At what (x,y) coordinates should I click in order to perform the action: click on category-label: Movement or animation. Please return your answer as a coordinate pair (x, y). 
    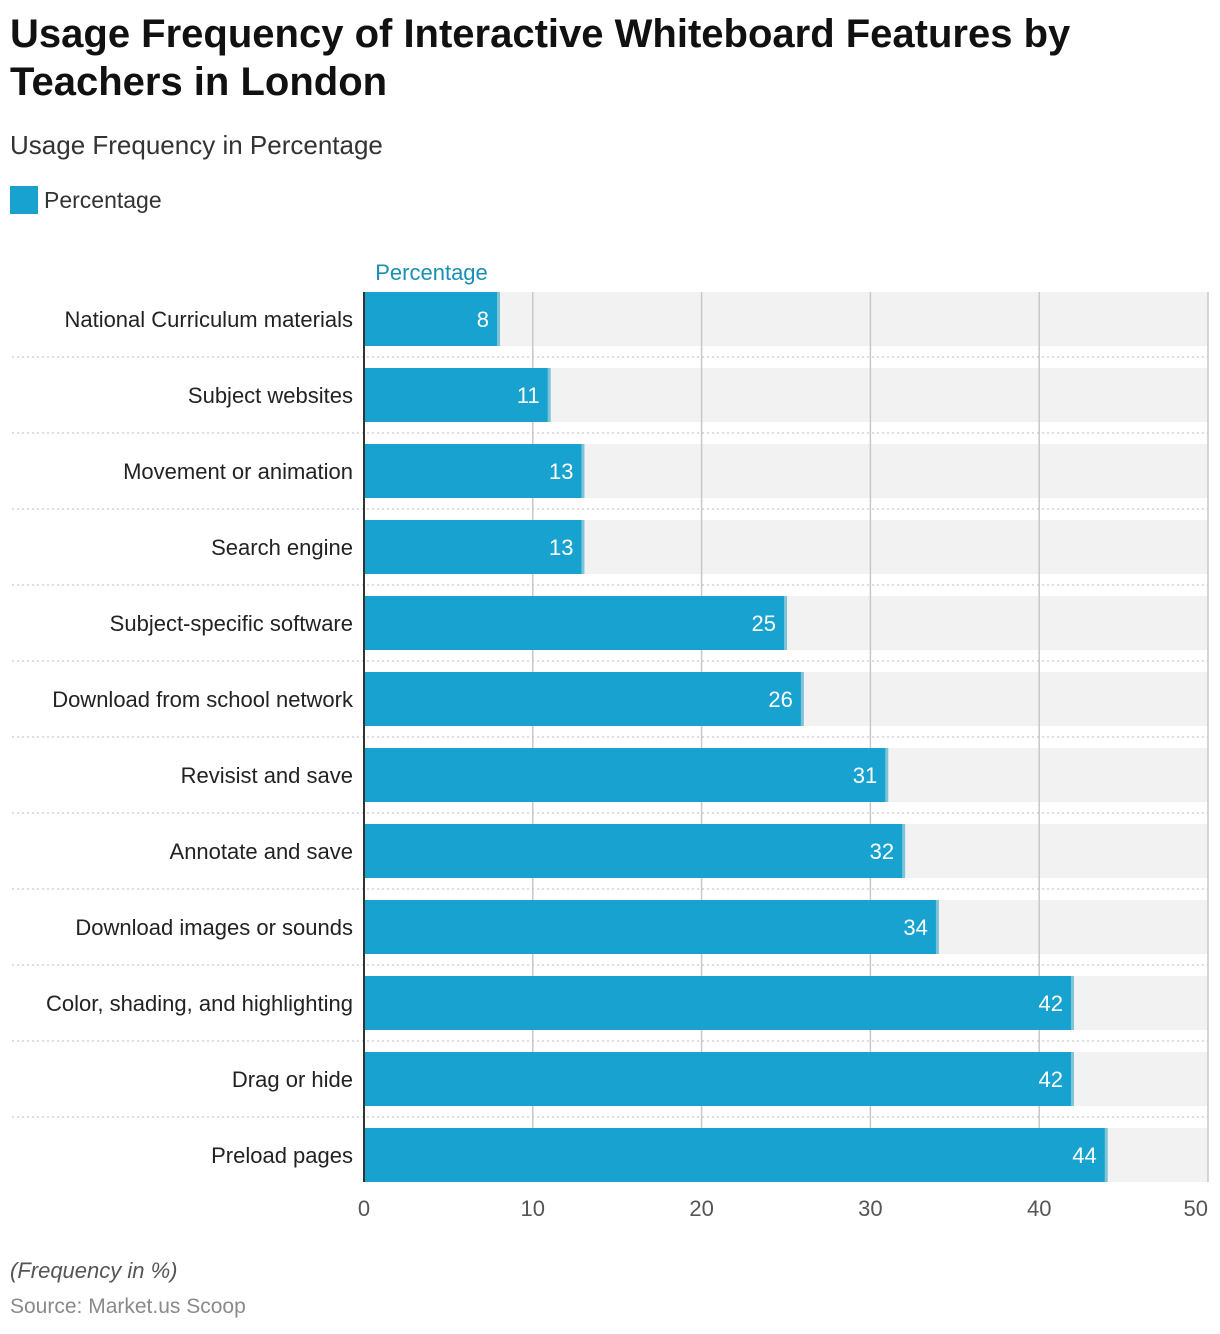
    Looking at the image, I should click on (238, 471).